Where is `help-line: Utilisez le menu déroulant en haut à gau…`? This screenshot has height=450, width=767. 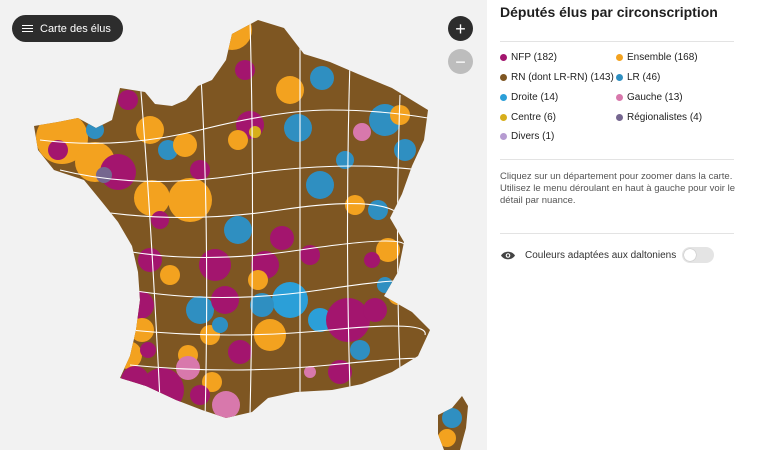 help-line: Utilisez le menu déroulant en haut à gau… is located at coordinates (618, 194).